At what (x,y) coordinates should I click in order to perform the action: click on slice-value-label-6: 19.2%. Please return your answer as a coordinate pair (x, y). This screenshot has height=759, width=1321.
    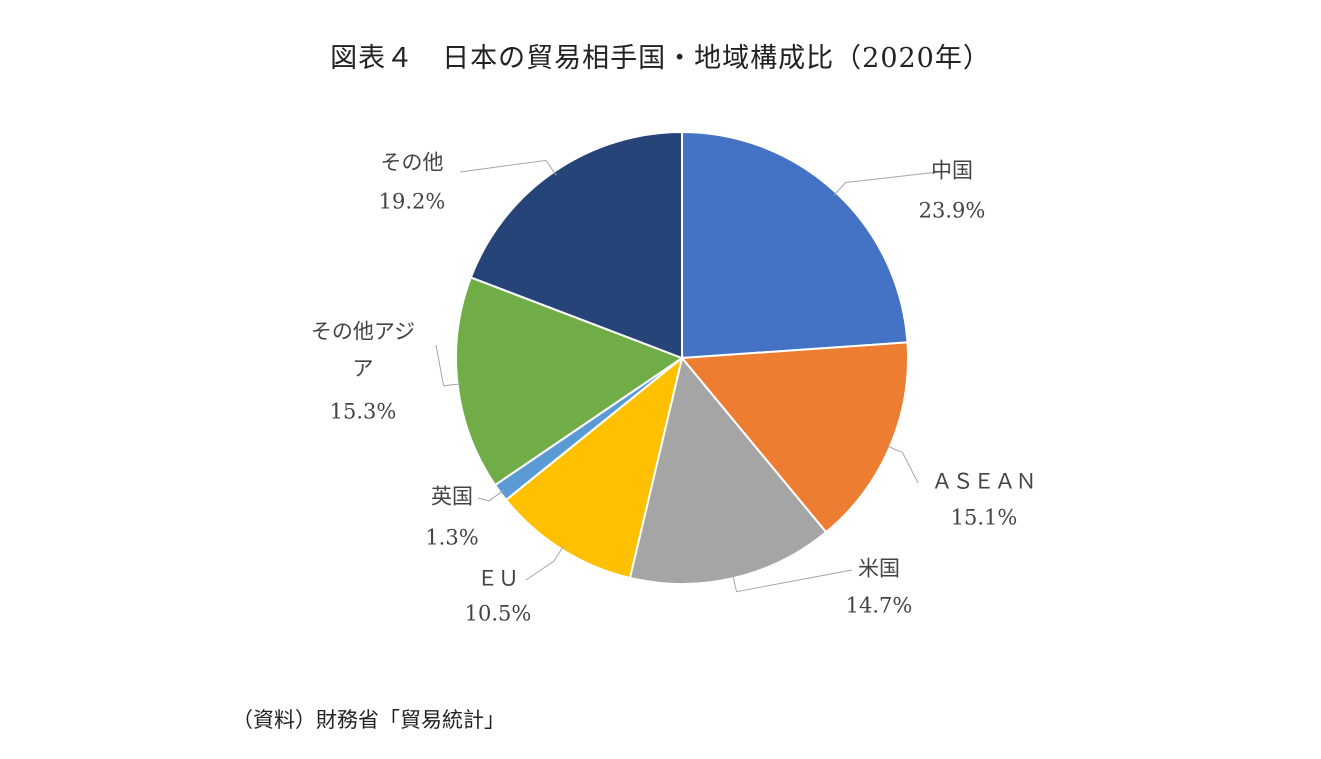
    Looking at the image, I should click on (412, 202).